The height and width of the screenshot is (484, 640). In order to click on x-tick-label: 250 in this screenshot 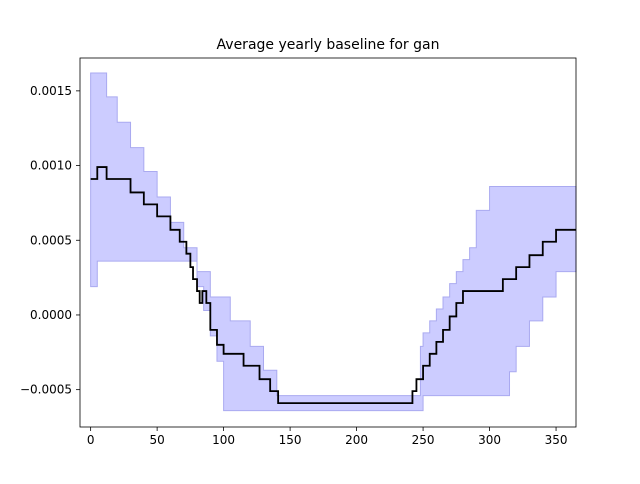, I will do `click(423, 440)`.